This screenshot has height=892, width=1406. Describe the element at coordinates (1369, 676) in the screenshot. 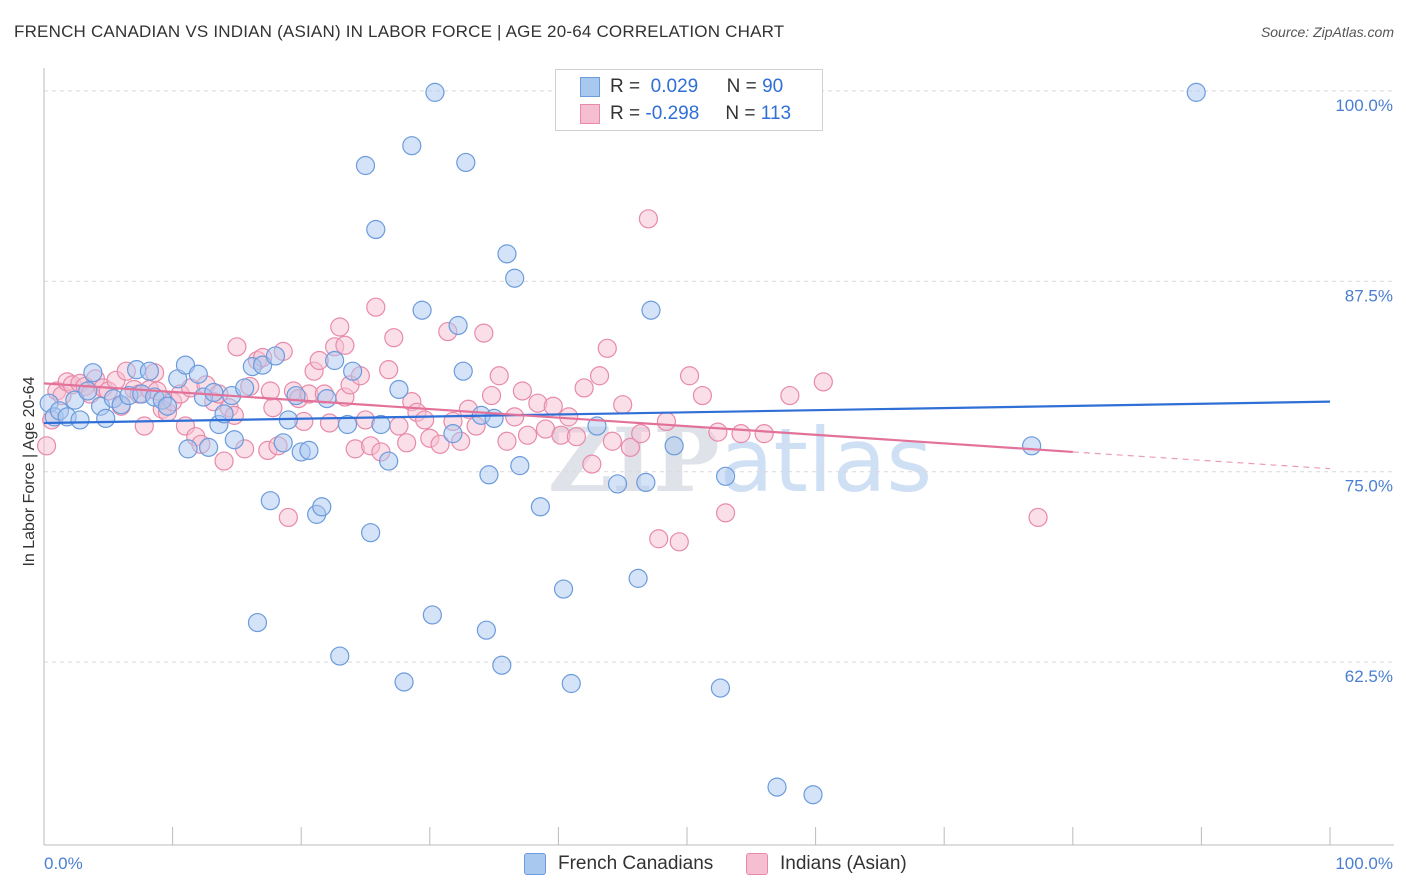

I see `y-tick-label: 62.5%` at that location.